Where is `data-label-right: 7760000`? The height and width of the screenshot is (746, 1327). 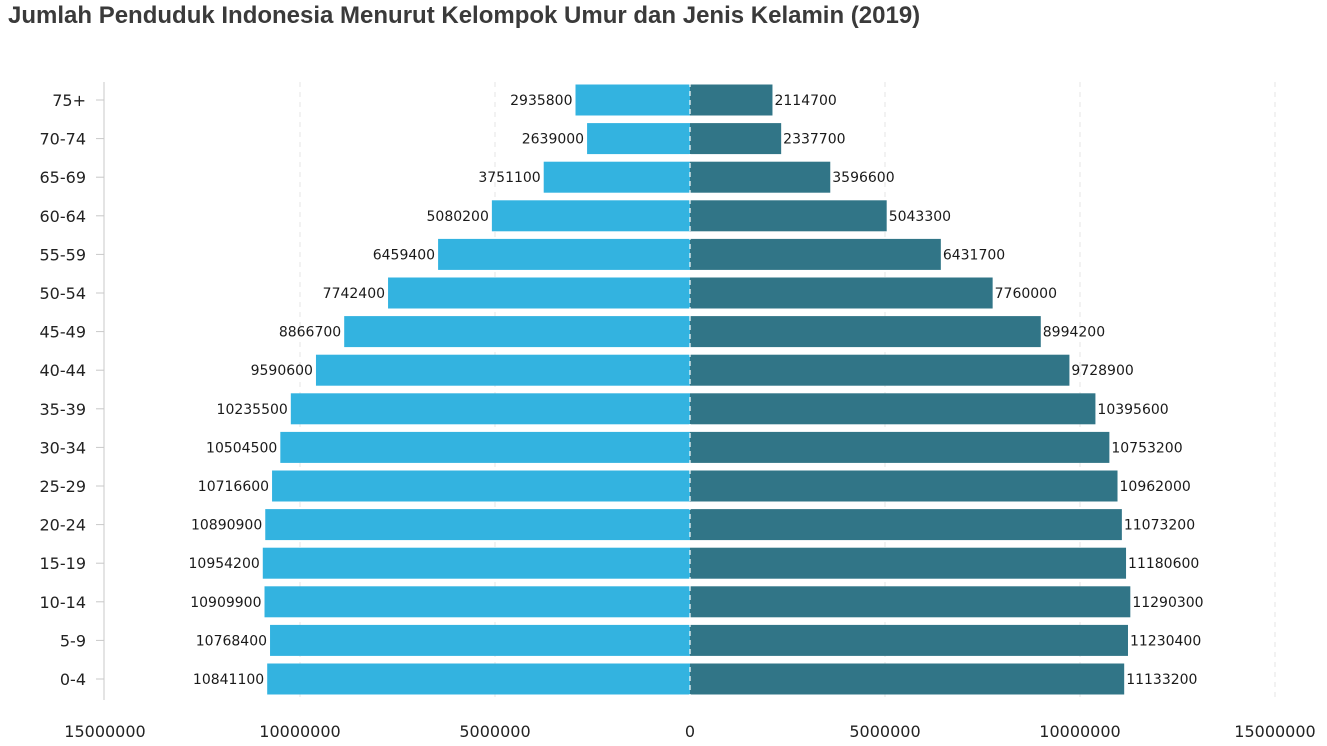 data-label-right: 7760000 is located at coordinates (1026, 294).